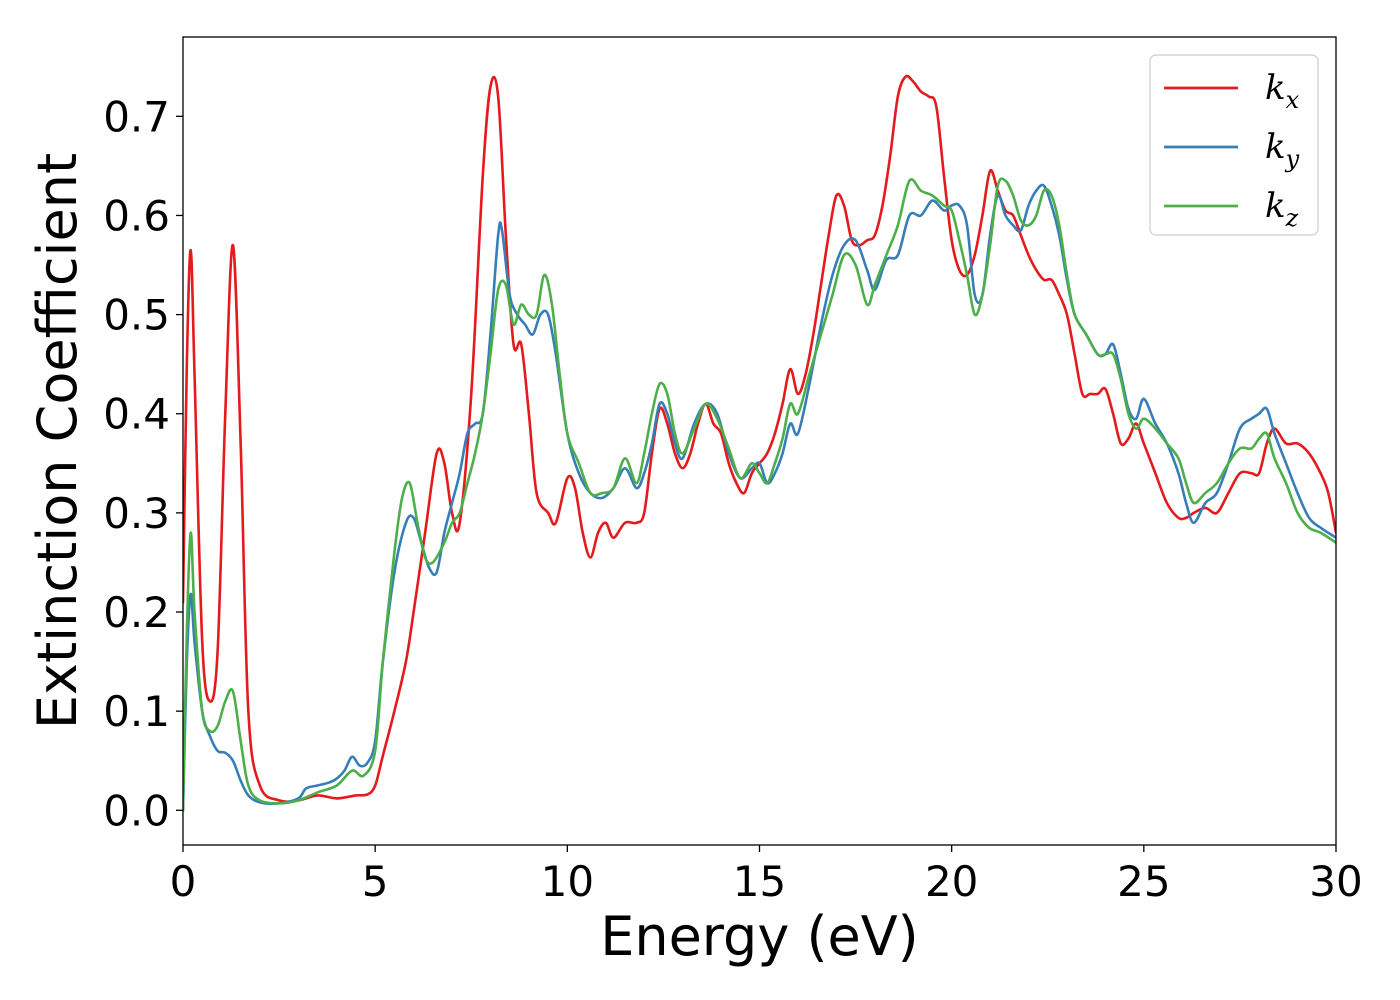 This screenshot has height=1000, width=1400. What do you see at coordinates (183, 881) in the screenshot?
I see `x-tick-label: 0` at bounding box center [183, 881].